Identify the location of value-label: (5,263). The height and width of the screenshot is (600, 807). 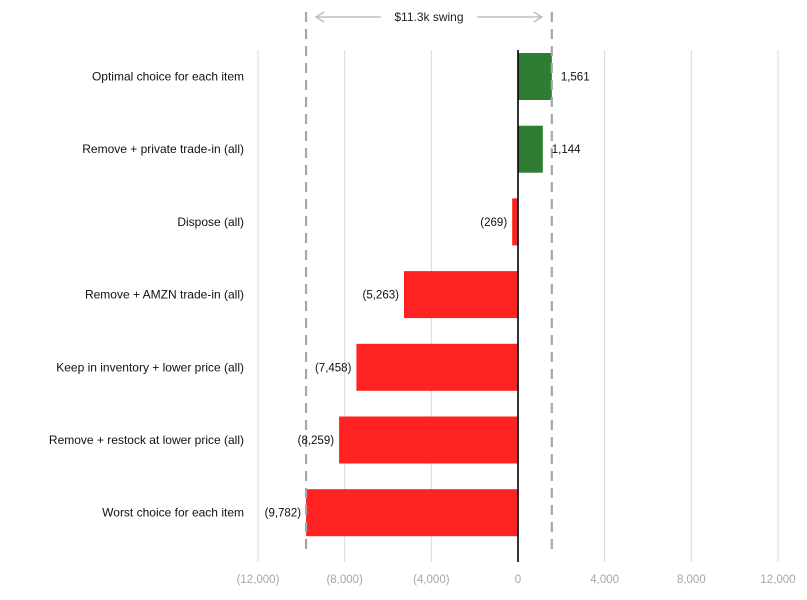
(381, 296).